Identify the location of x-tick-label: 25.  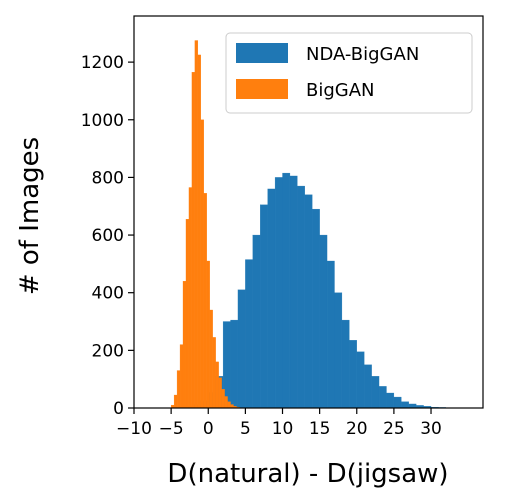
(394, 429).